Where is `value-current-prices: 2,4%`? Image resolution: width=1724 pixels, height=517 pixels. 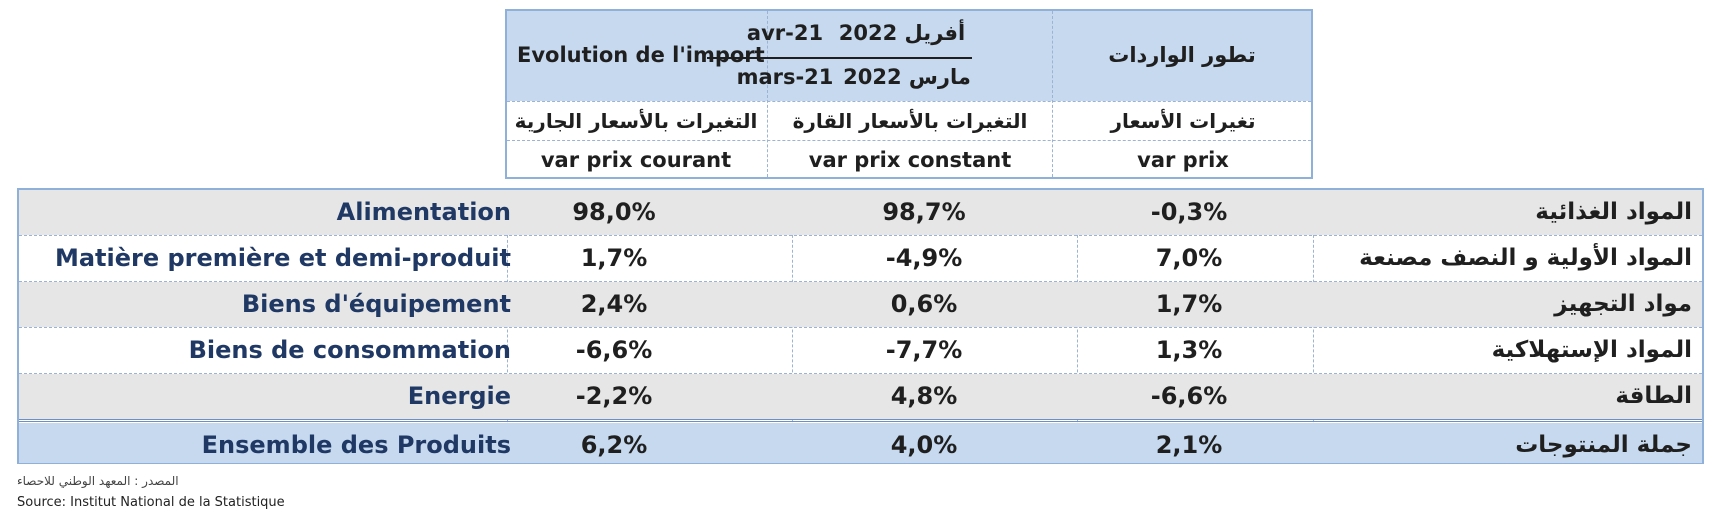 value-current-prices: 2,4% is located at coordinates (614, 304).